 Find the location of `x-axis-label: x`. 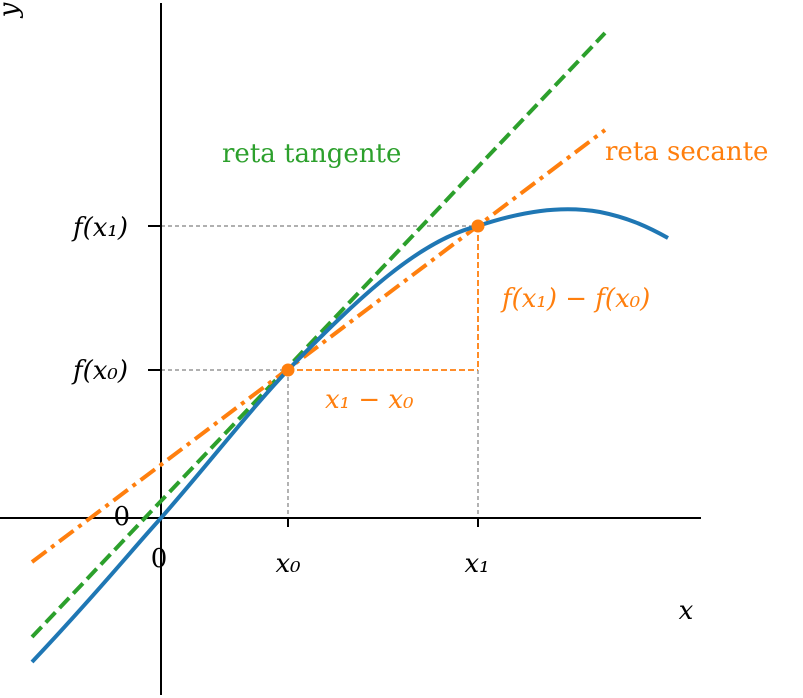

x-axis-label: x is located at coordinates (686, 611).